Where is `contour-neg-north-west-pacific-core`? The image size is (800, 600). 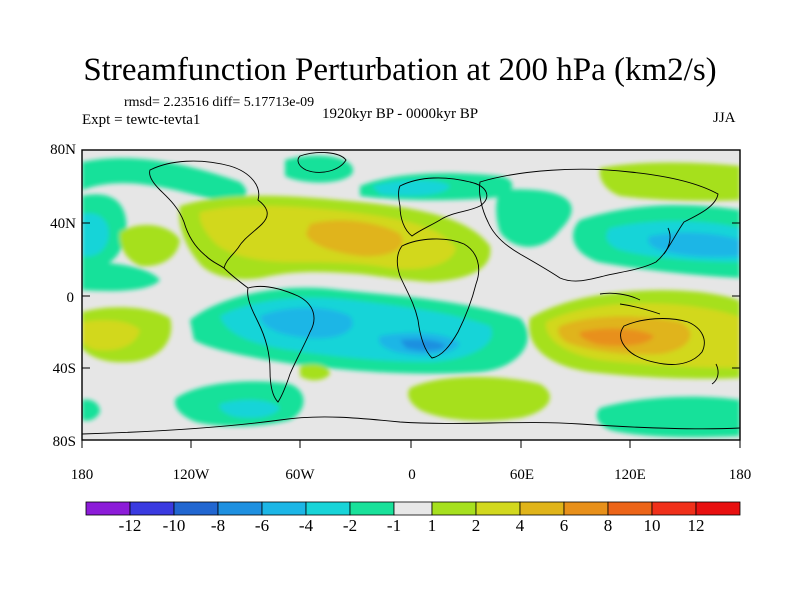 contour-neg-north-west-pacific-core is located at coordinates (694, 244).